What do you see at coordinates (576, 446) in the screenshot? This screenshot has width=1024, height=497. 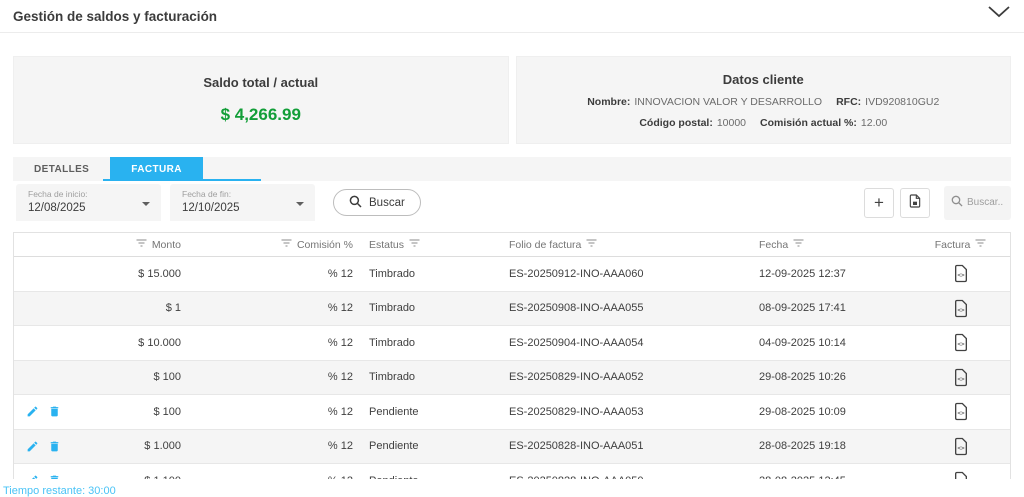 I see `folio-cell: ES-20250828-INO-AAA051` at bounding box center [576, 446].